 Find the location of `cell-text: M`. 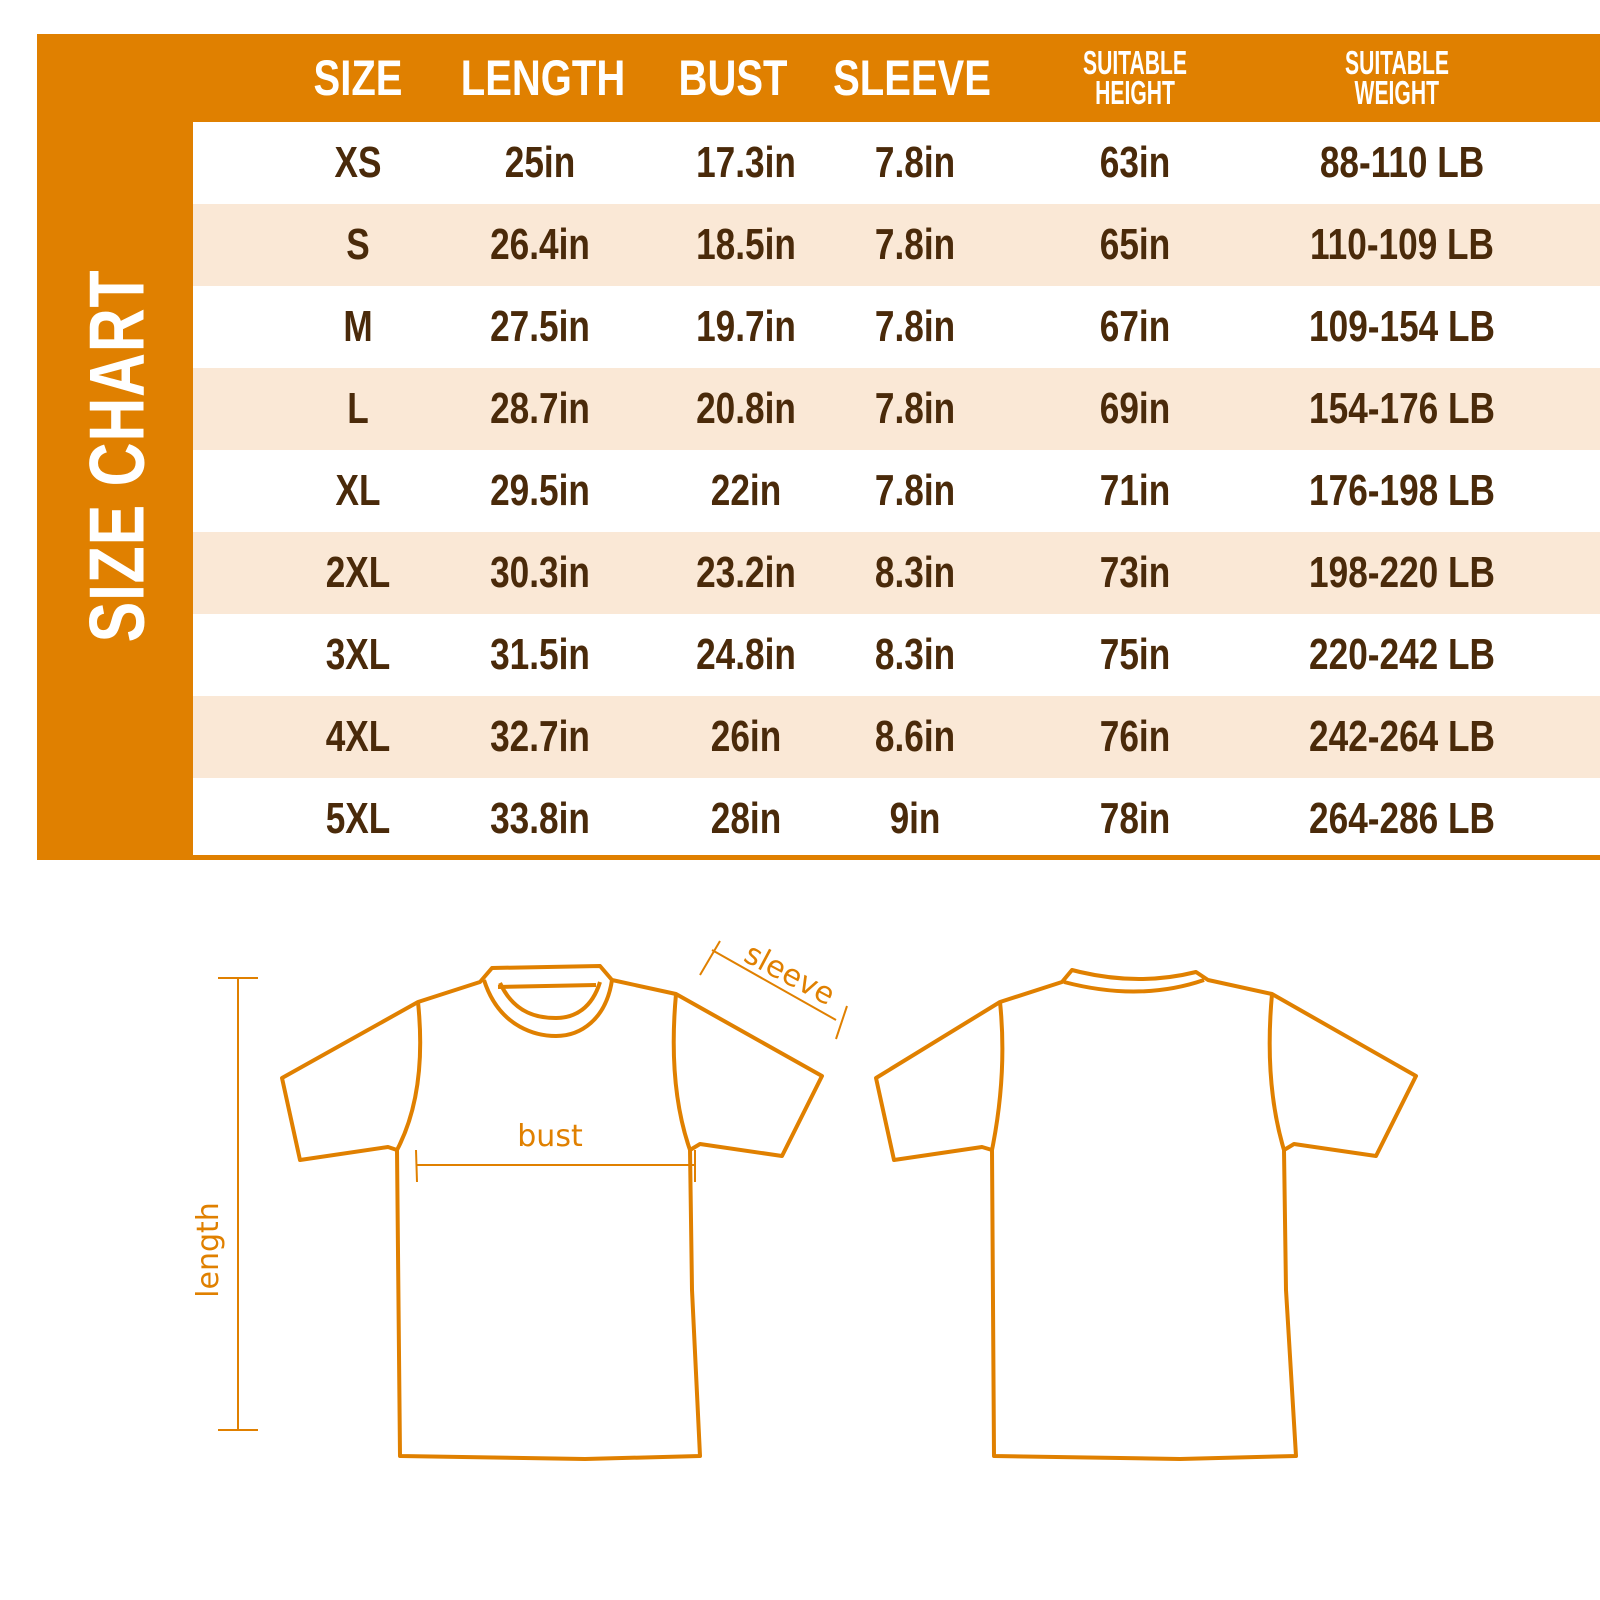

cell-text: M is located at coordinates (358, 326).